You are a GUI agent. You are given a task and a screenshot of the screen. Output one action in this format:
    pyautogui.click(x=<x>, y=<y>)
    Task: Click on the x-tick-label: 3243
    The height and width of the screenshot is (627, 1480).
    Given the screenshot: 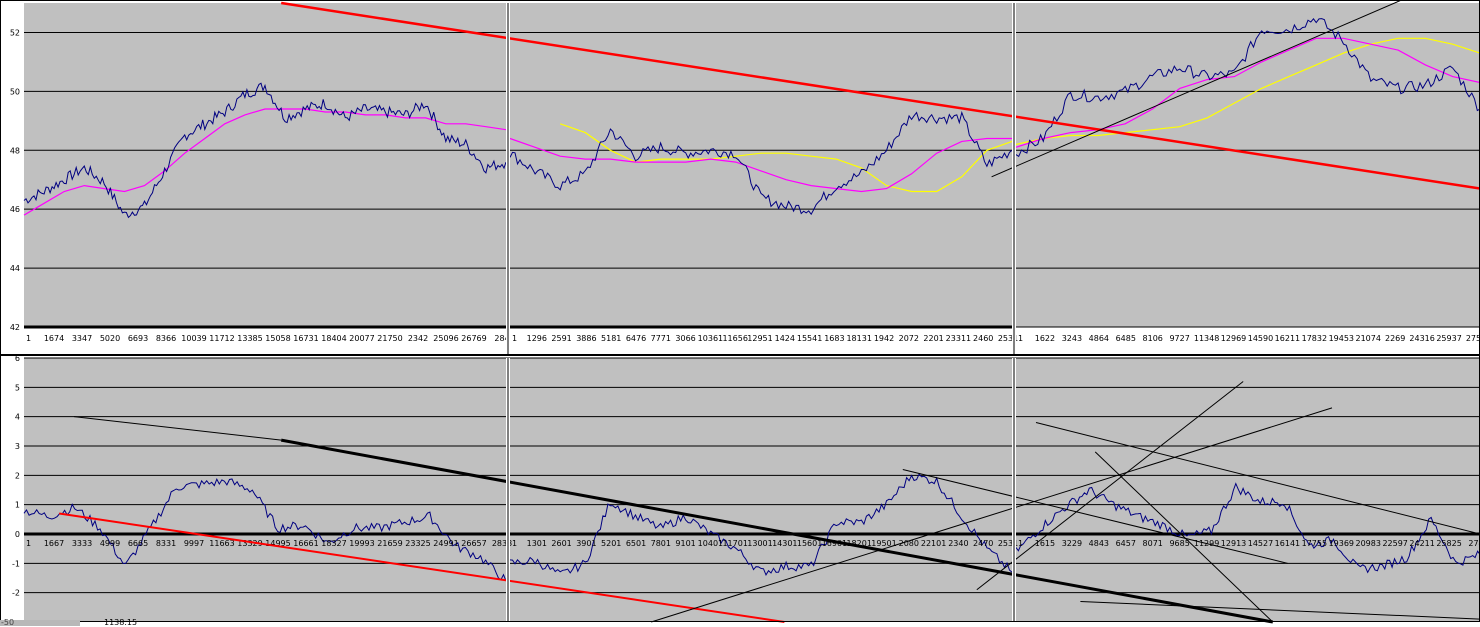 What is the action you would take?
    pyautogui.click(x=1072, y=338)
    